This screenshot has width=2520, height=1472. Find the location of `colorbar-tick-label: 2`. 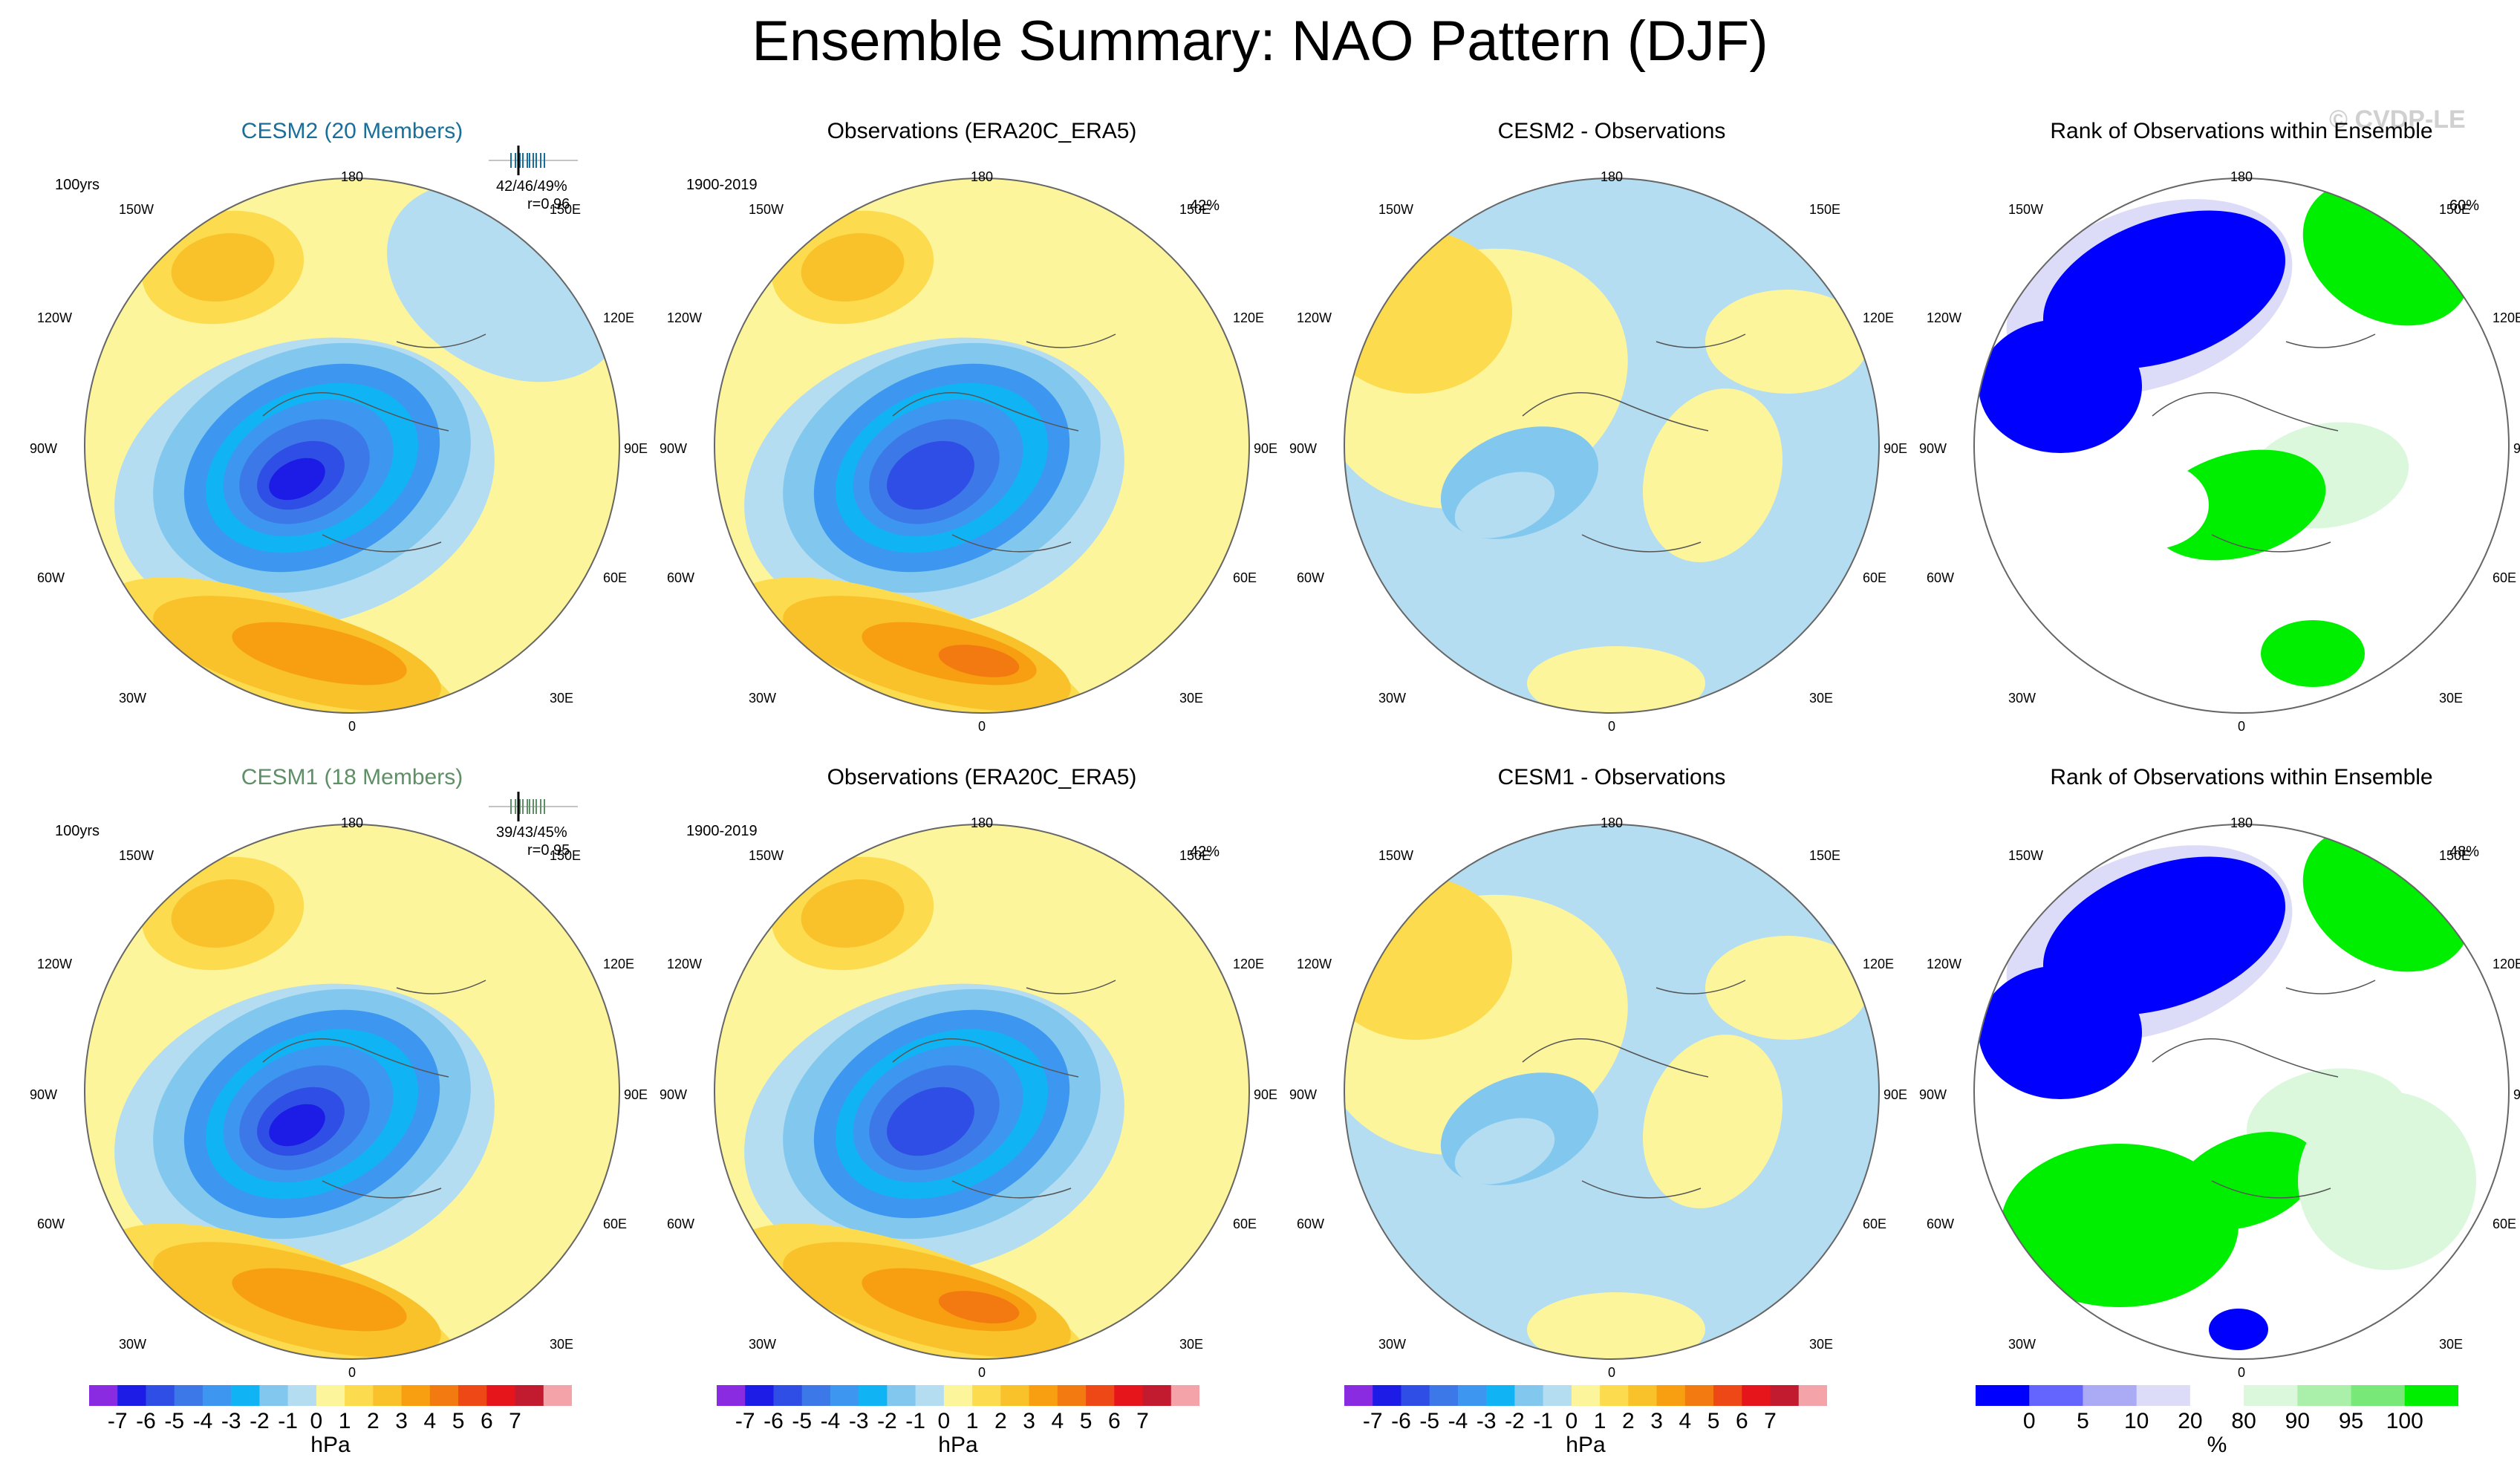

colorbar-tick-label: 2 is located at coordinates (374, 1421).